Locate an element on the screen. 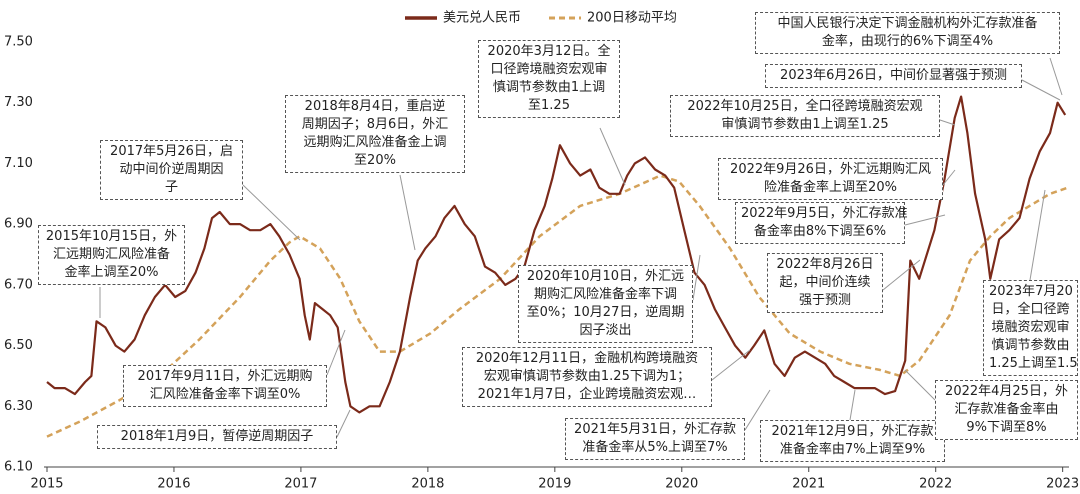  annotation-text: 2020年12月11日，金融机构跨境融资 is located at coordinates (587, 358).